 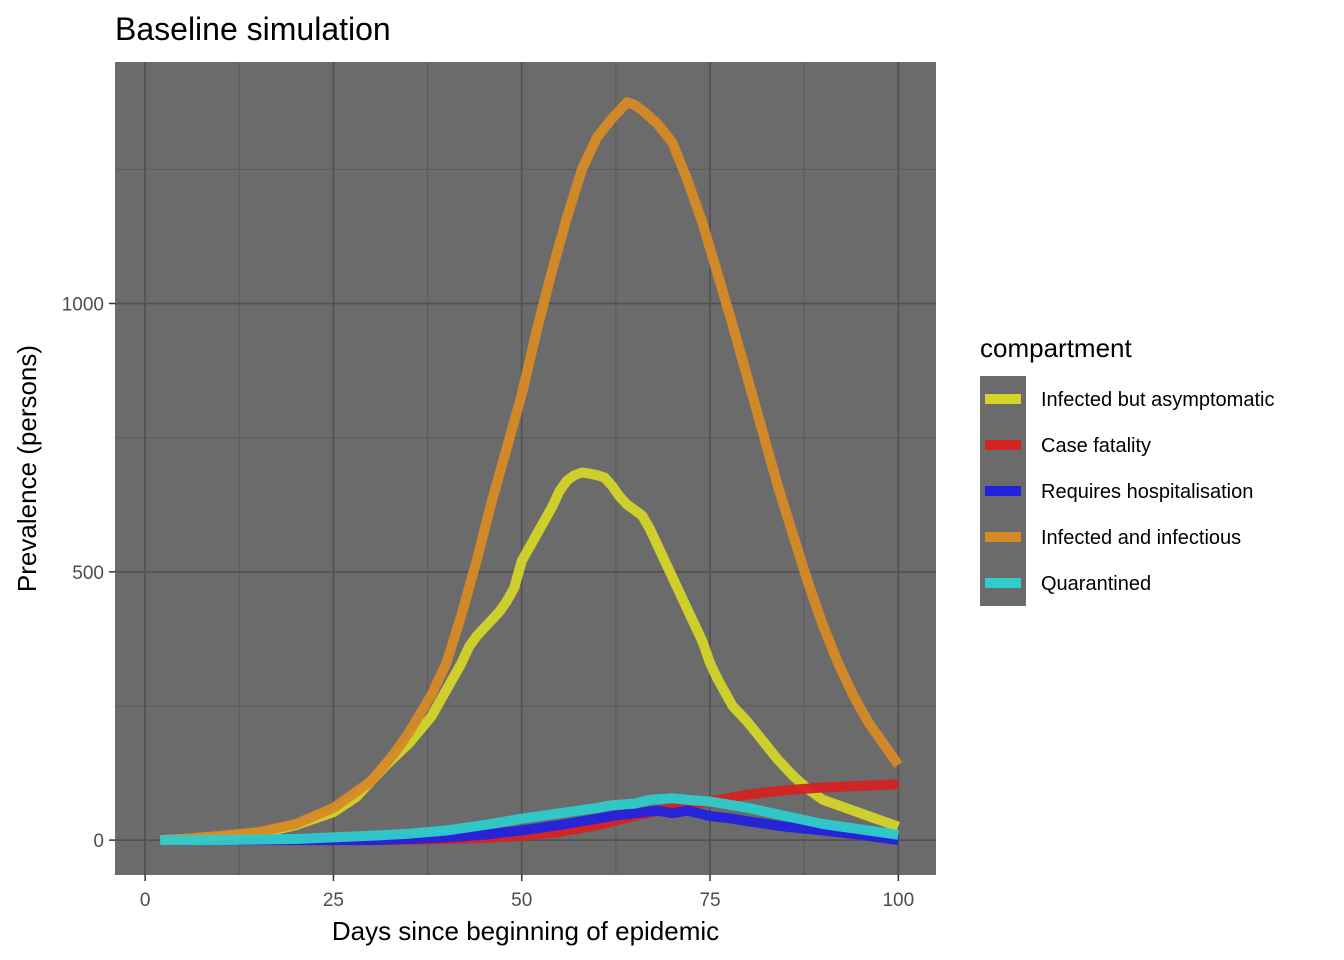 What do you see at coordinates (333, 900) in the screenshot?
I see `x-tick-label: 25` at bounding box center [333, 900].